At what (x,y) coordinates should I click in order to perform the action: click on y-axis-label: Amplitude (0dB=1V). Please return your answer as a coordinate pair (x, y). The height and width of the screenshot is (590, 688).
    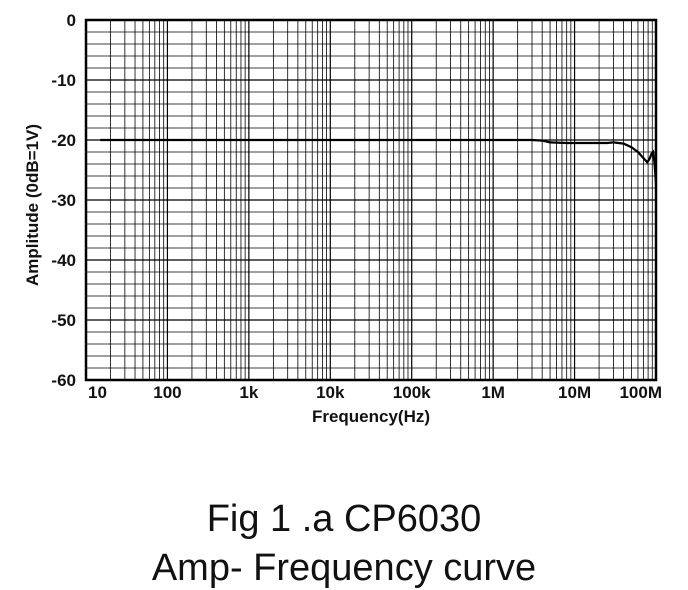
    Looking at the image, I should click on (32, 205).